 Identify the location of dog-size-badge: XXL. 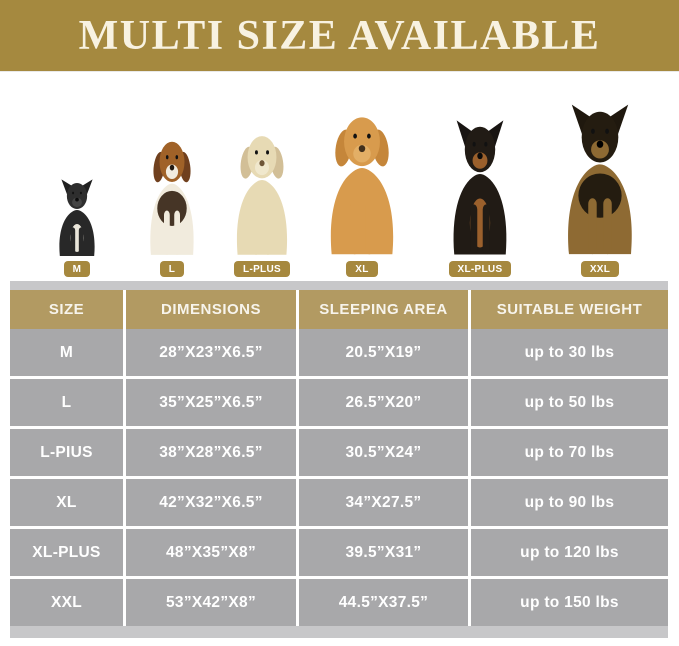
(600, 269).